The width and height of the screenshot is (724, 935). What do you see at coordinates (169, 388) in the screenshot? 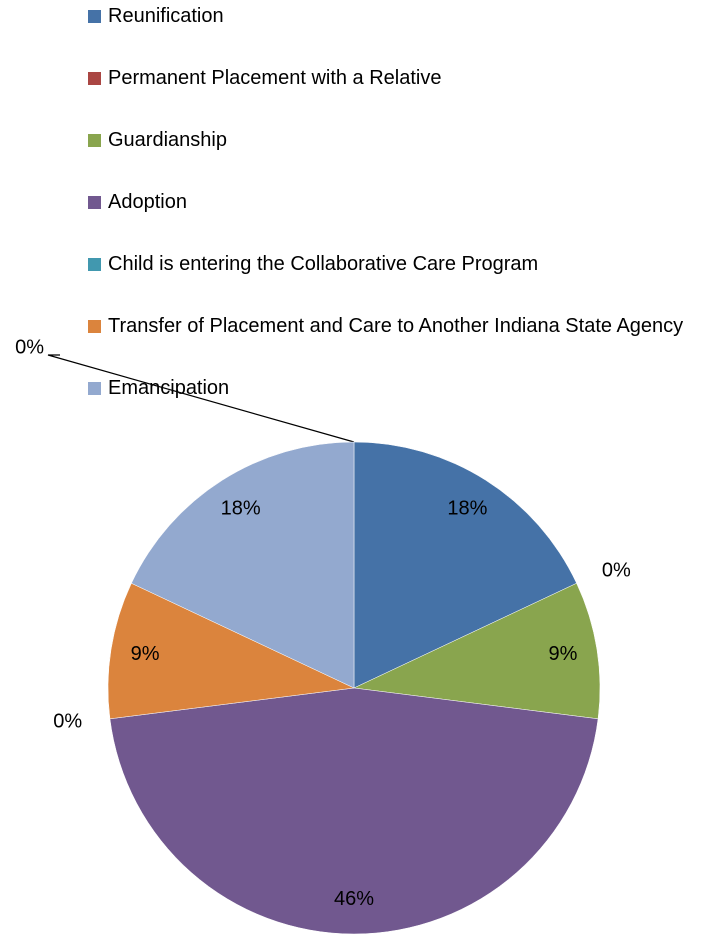
I see `legend-label: Emancipation` at bounding box center [169, 388].